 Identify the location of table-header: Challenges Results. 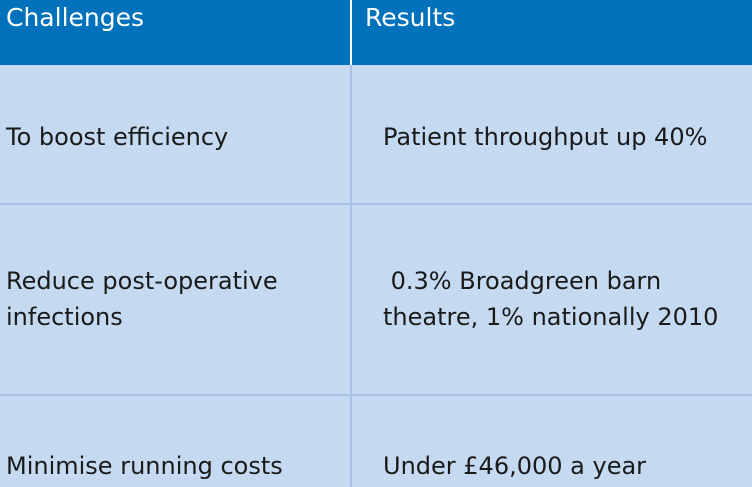
(376, 32).